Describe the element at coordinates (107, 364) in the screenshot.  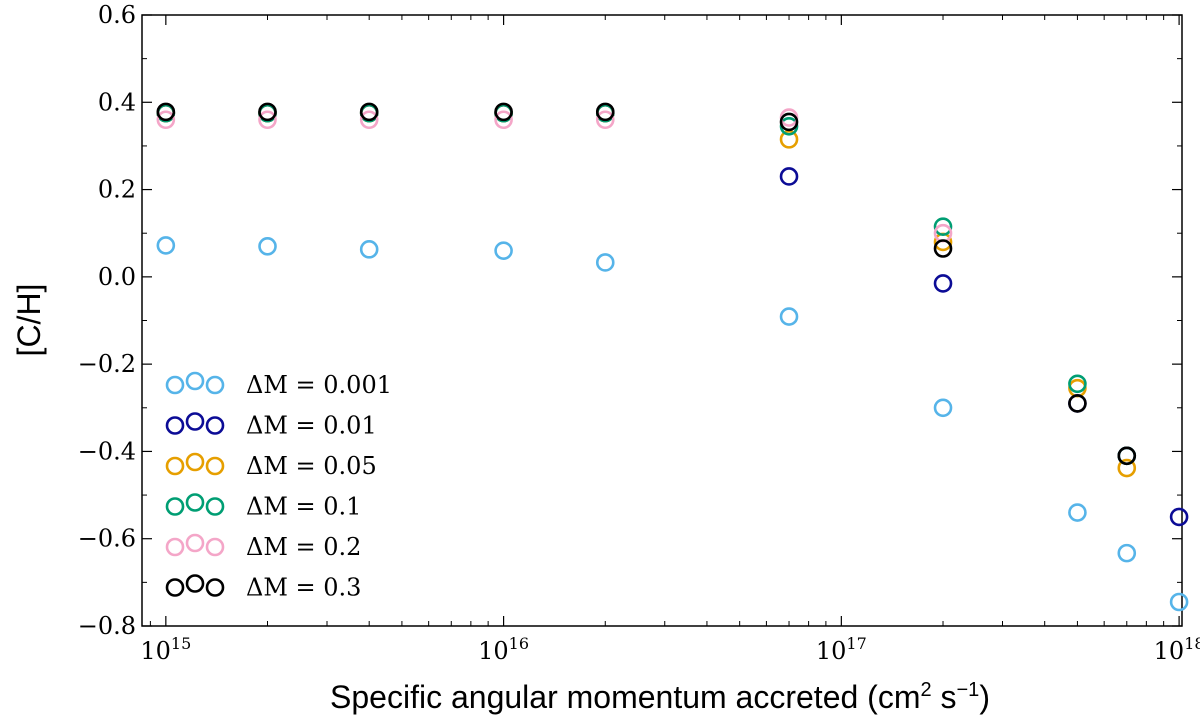
I see `y-tick-label: −0.2` at that location.